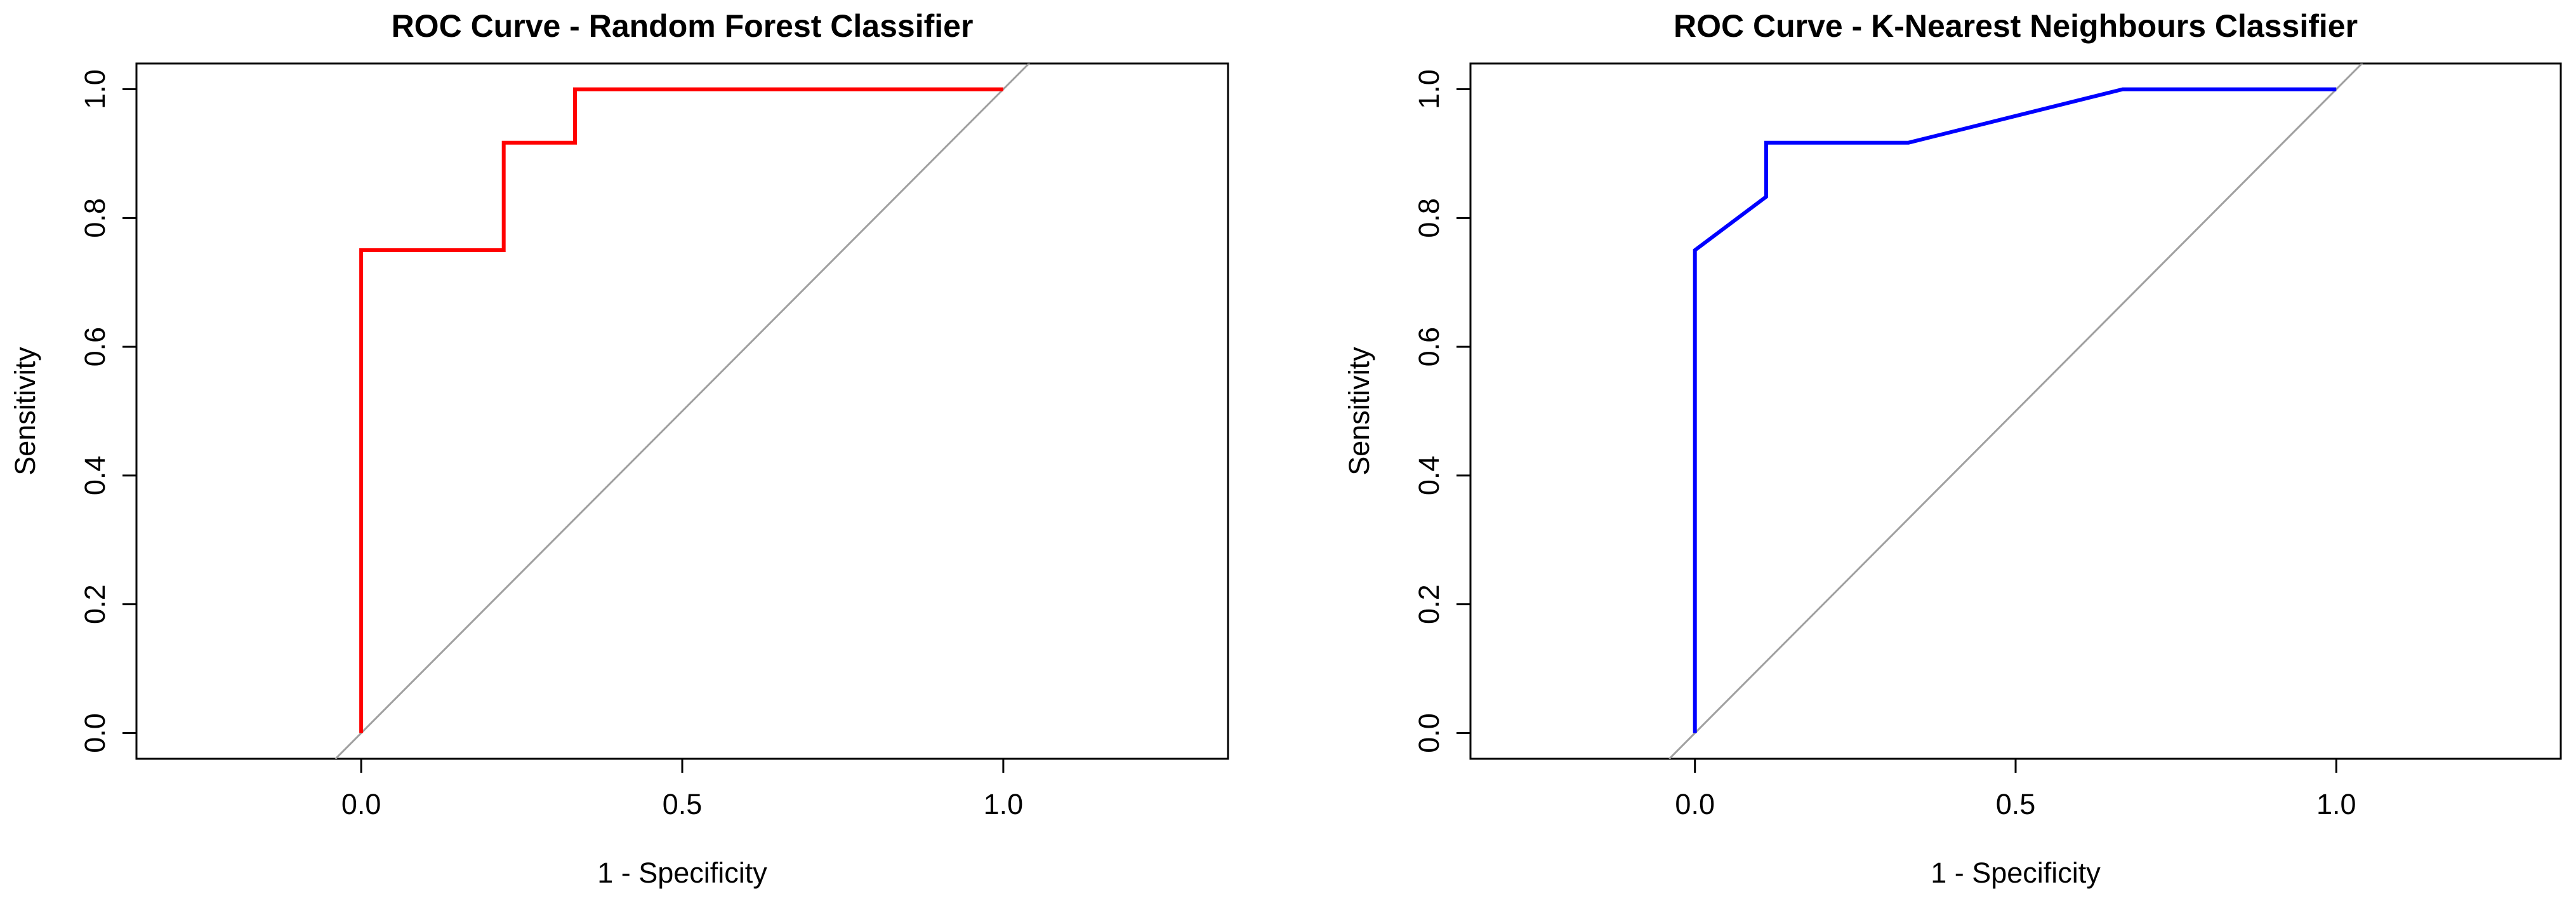 Image resolution: width=2576 pixels, height=908 pixels. What do you see at coordinates (683, 26) in the screenshot?
I see `chart-title: ROC Curve - Random Forest Classifier` at bounding box center [683, 26].